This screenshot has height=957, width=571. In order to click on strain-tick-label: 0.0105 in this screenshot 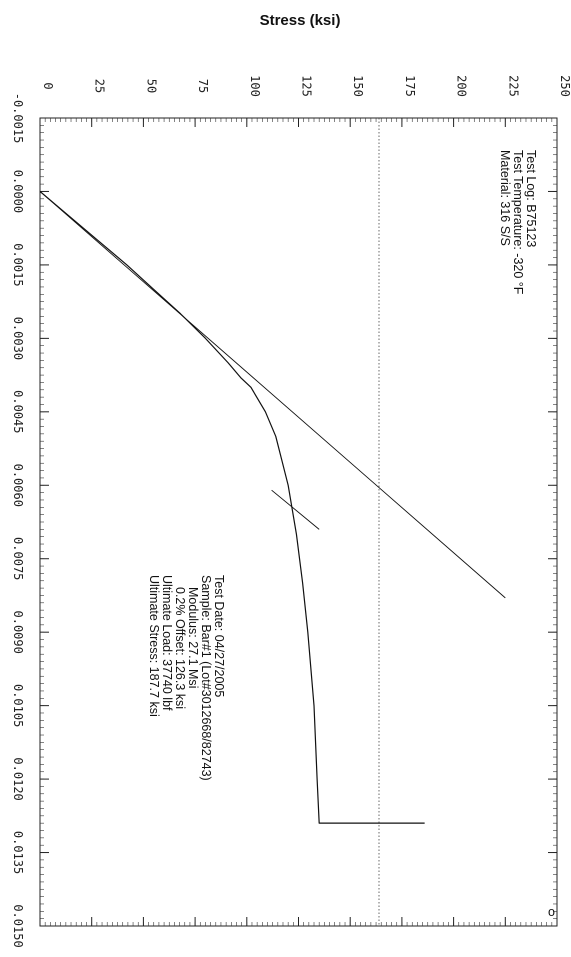, I will do `click(18, 705)`.